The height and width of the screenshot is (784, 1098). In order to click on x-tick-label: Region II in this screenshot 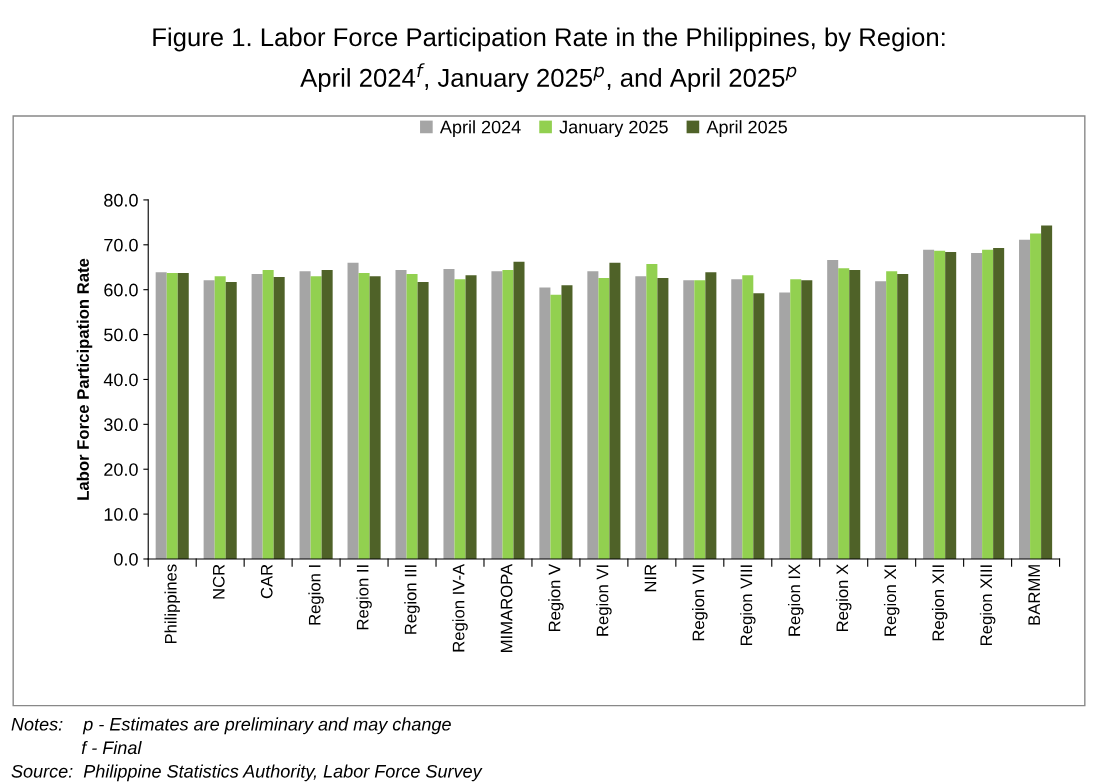, I will do `click(364, 597)`.